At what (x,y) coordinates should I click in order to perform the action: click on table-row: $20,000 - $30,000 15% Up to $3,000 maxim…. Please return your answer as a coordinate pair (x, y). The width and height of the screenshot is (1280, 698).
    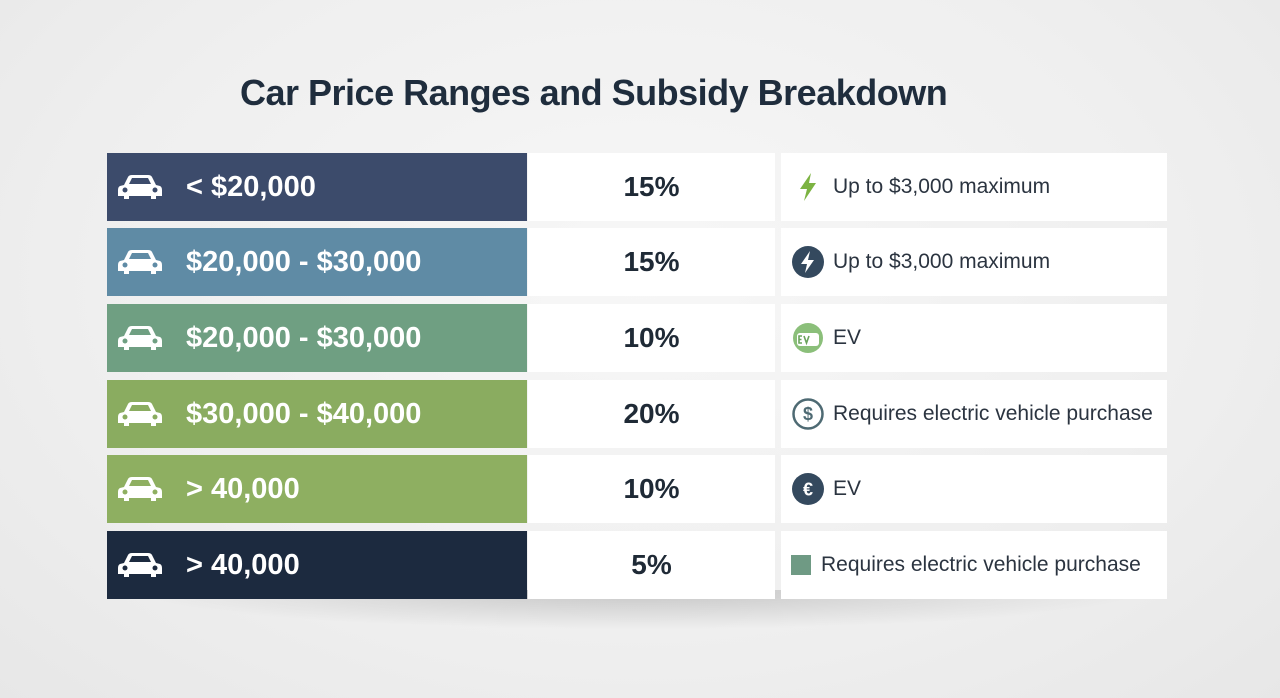
    Looking at the image, I should click on (637, 262).